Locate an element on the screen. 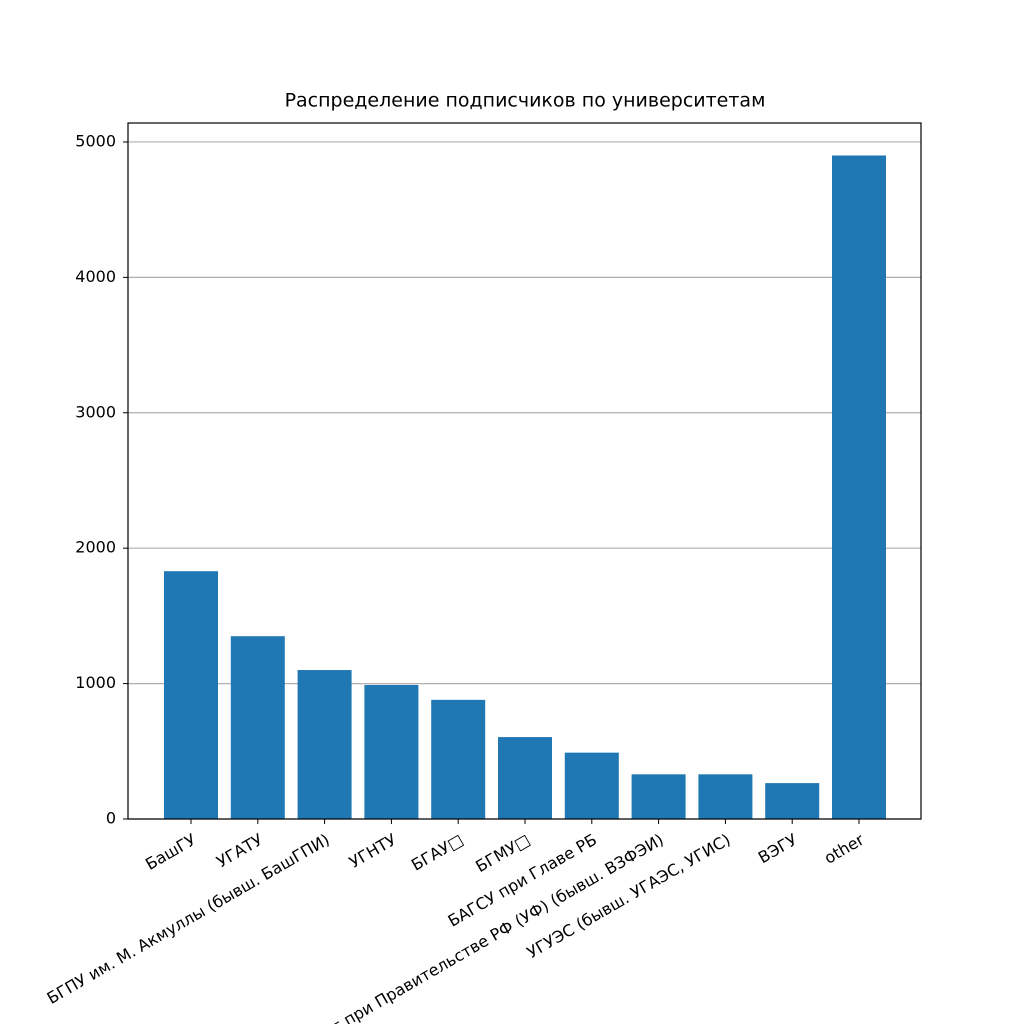 This screenshot has width=1024, height=1024. y-tick-label: 3000 is located at coordinates (95, 411).